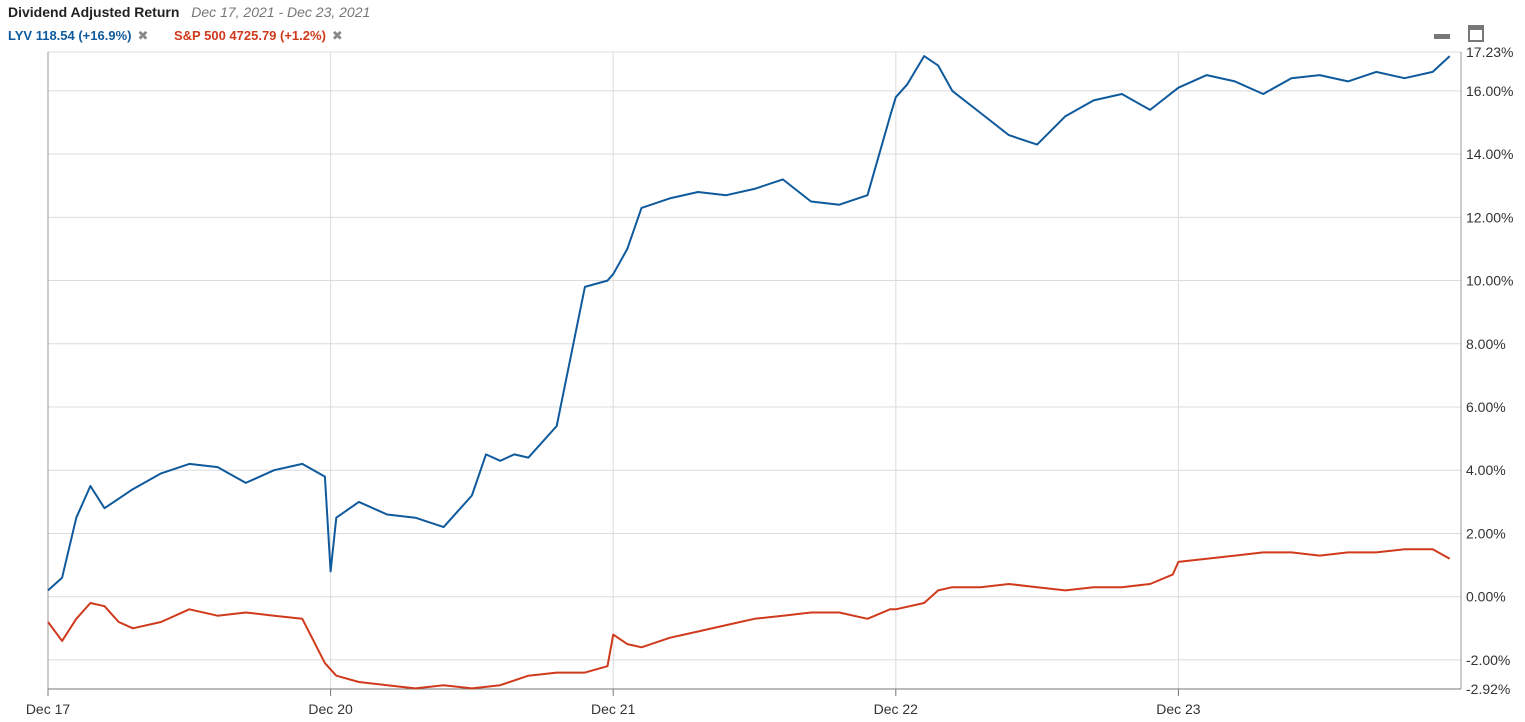  I want to click on y-tick-label: -2.92%, so click(1488, 689).